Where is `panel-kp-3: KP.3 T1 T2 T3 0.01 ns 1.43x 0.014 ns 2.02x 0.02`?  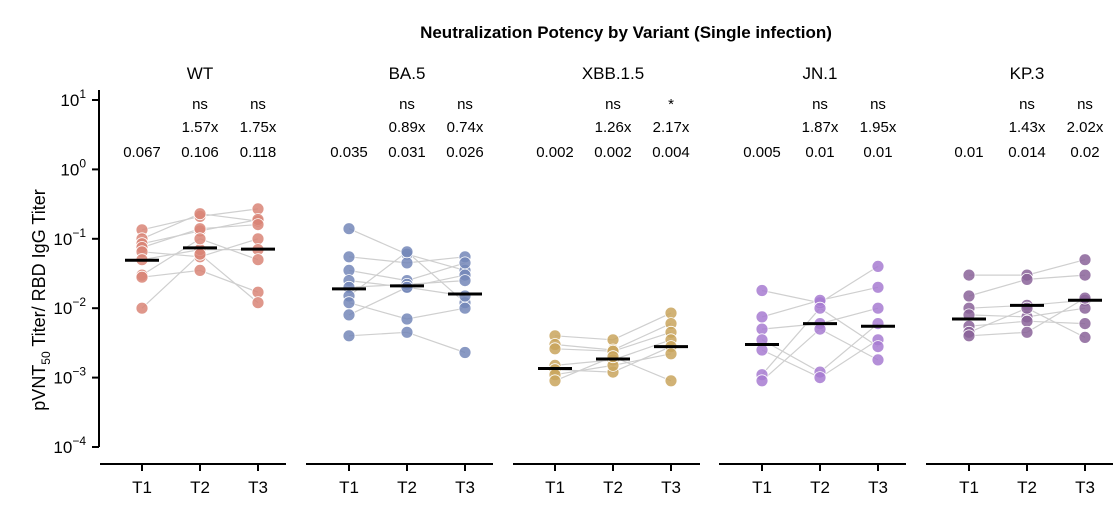 panel-kp-3: KP.3 T1 T2 T3 0.01 ns 1.43x 0.014 ns 2.02x 0.02 is located at coordinates (1019, 280).